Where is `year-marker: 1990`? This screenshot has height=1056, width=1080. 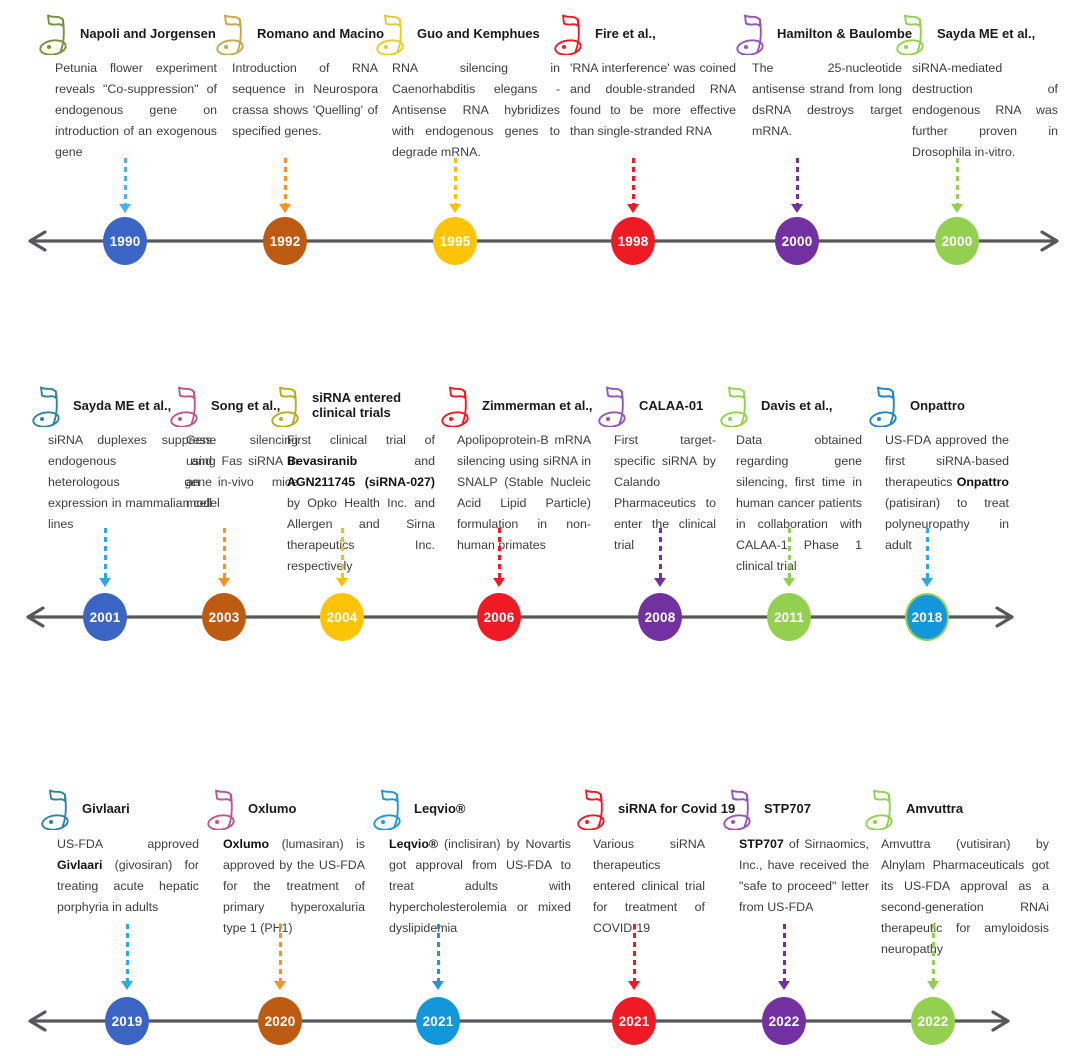
year-marker: 1990 is located at coordinates (125, 241).